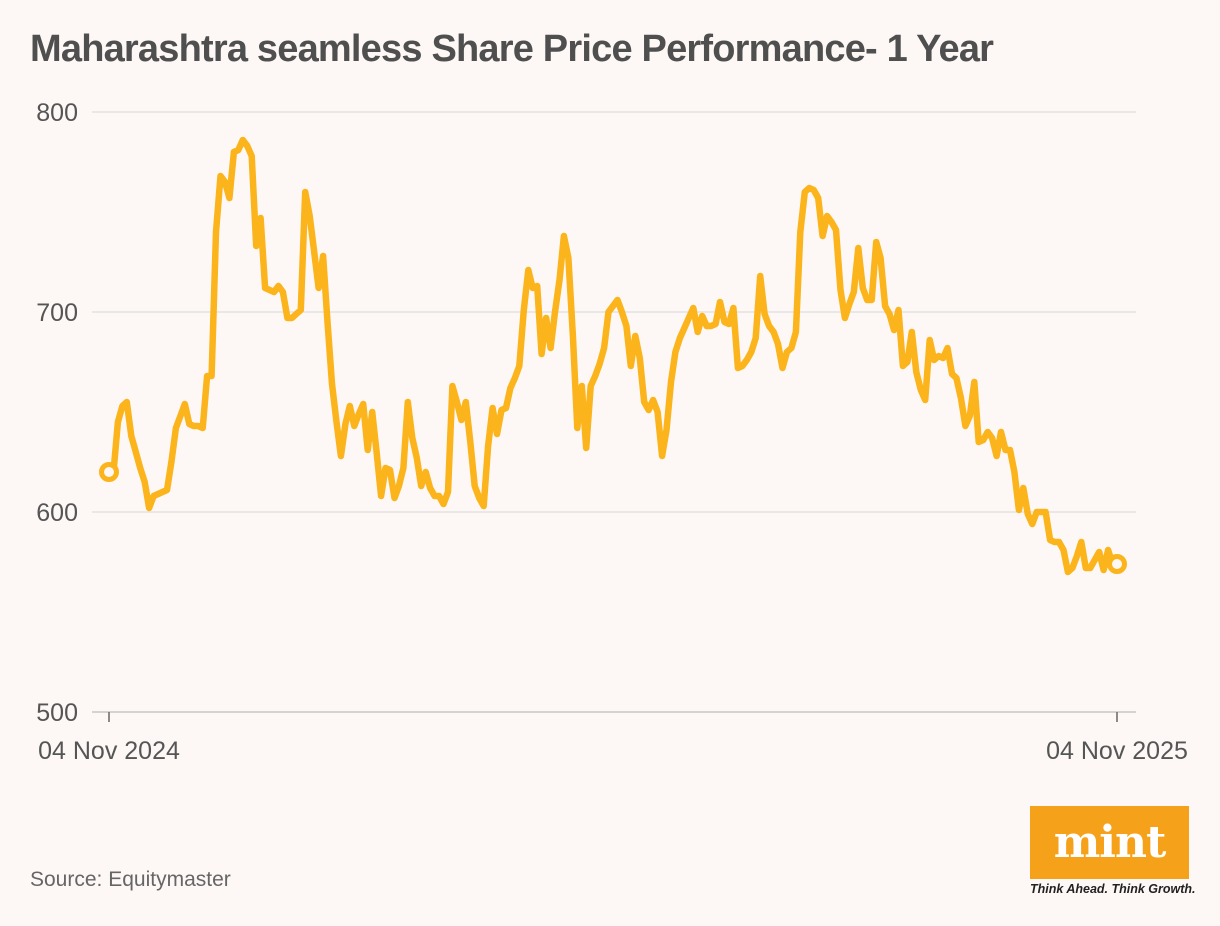 This screenshot has height=926, width=1220. I want to click on x-axis: 04 Nov 2024 04 Nov 2025, so click(613, 738).